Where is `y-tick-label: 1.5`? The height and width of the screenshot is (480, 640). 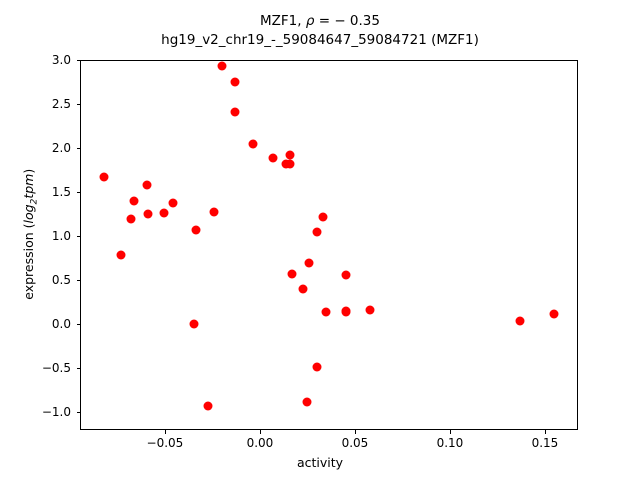 y-tick-label: 1.5 is located at coordinates (61, 192).